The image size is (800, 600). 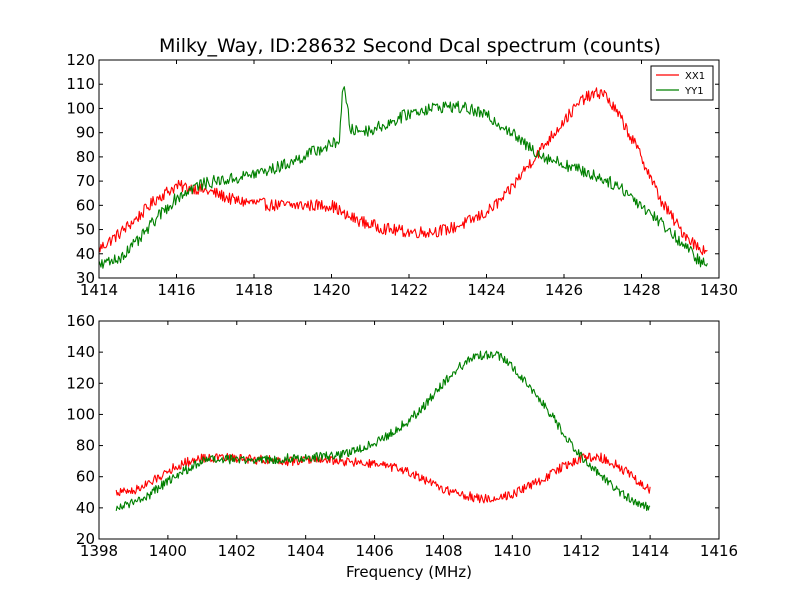 What do you see at coordinates (85, 539) in the screenshot?
I see `y-tick-label: 20` at bounding box center [85, 539].